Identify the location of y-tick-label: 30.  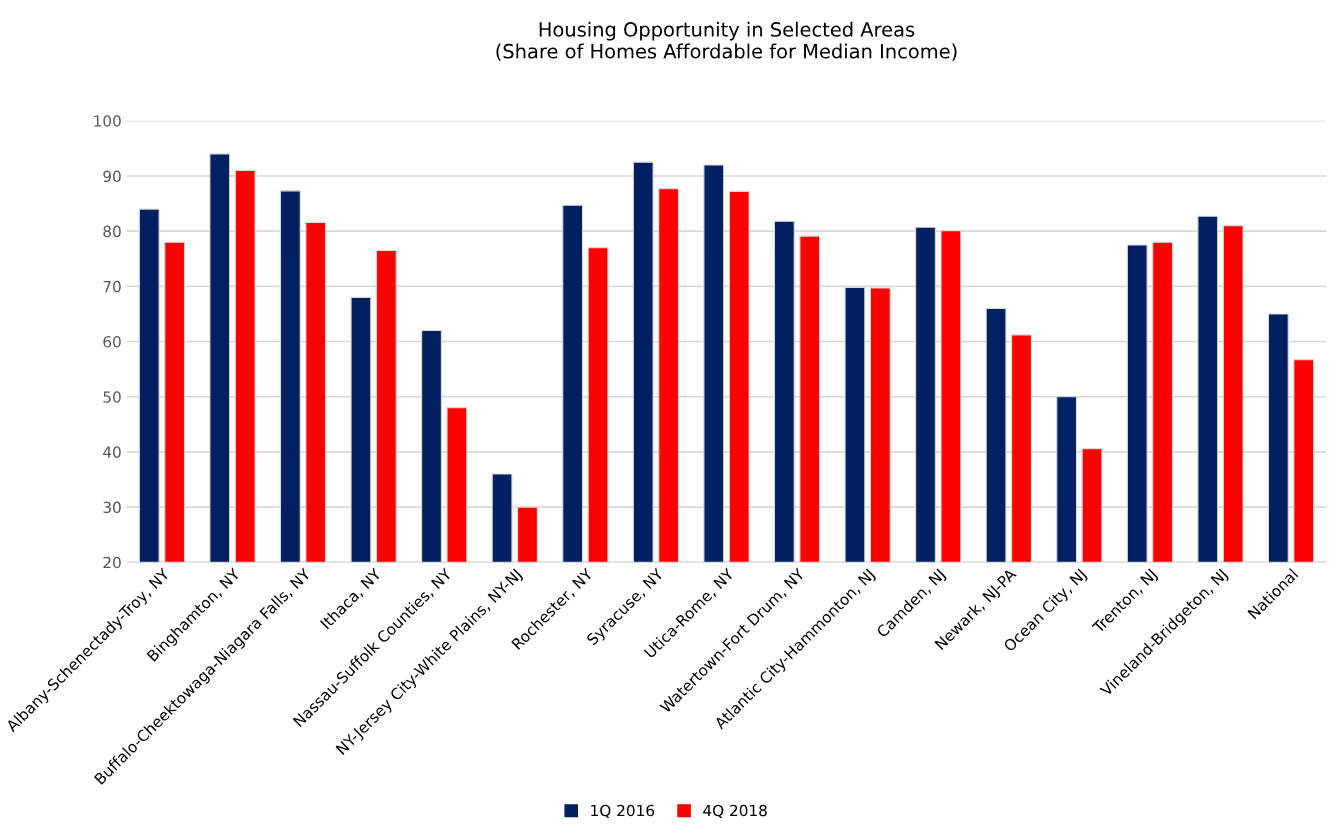
(112, 507).